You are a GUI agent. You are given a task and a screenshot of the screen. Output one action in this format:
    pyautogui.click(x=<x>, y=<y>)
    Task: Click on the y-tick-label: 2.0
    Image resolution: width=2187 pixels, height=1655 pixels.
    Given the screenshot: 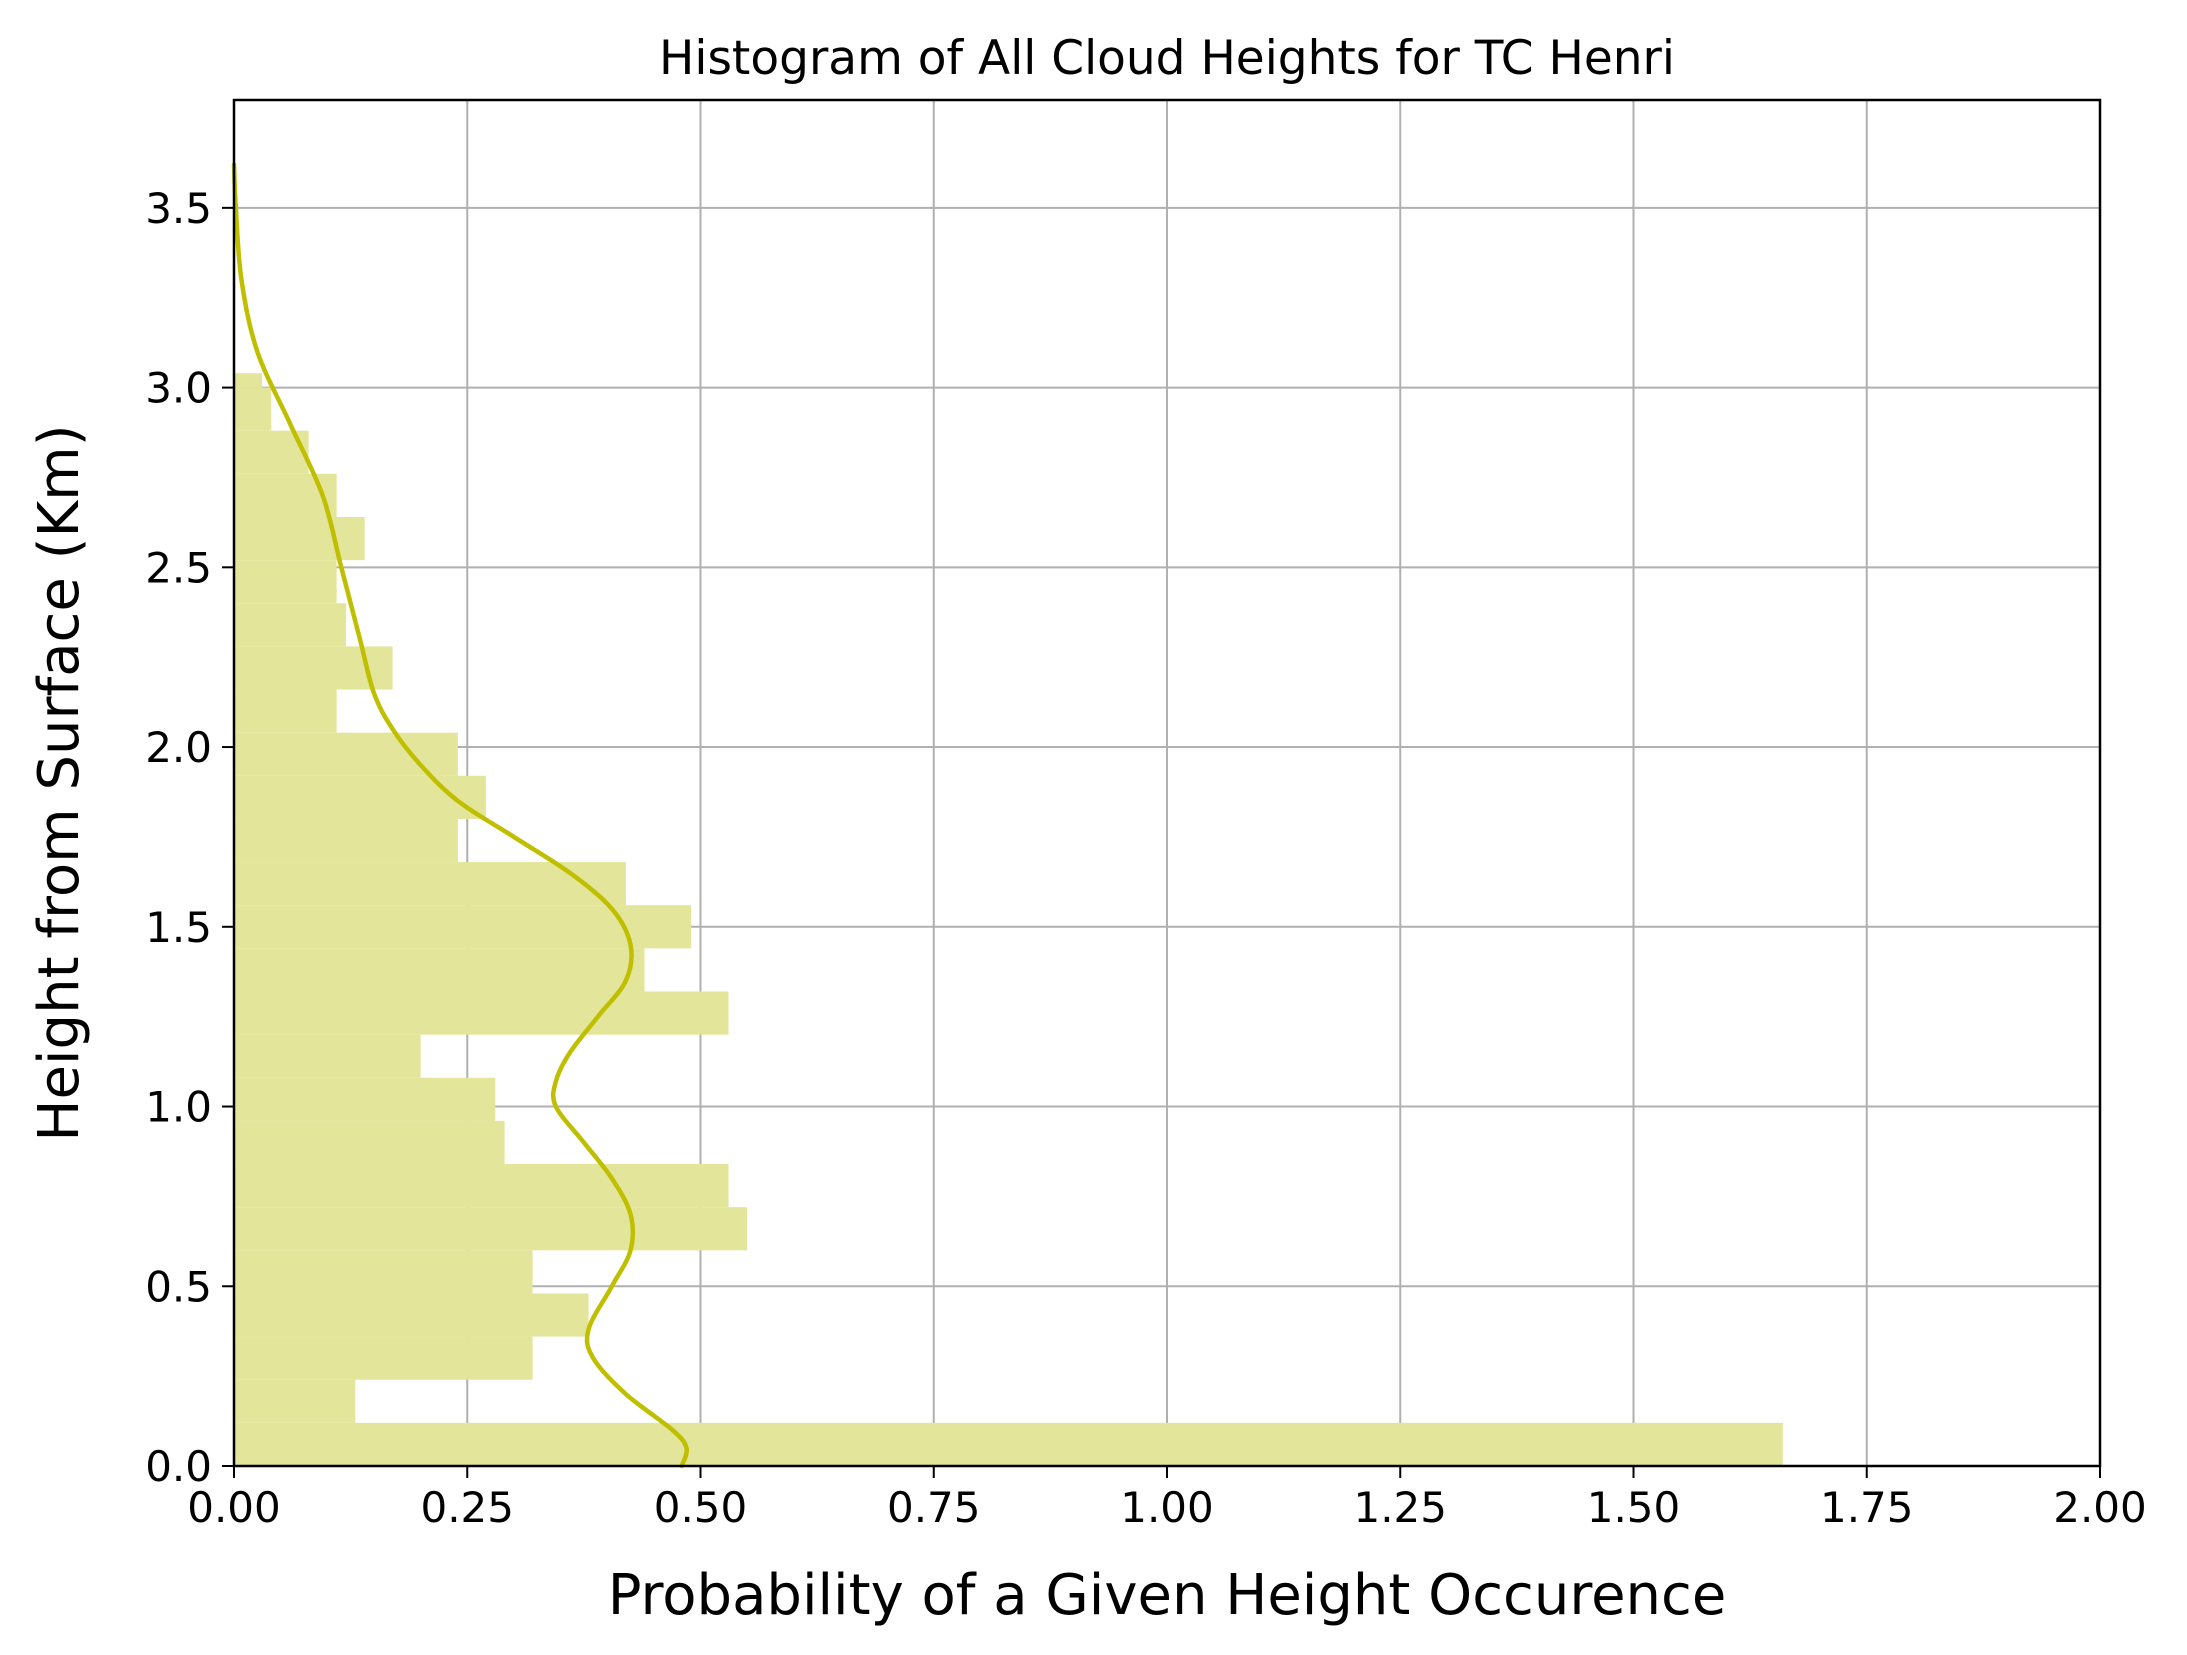 What is the action you would take?
    pyautogui.click(x=178, y=747)
    